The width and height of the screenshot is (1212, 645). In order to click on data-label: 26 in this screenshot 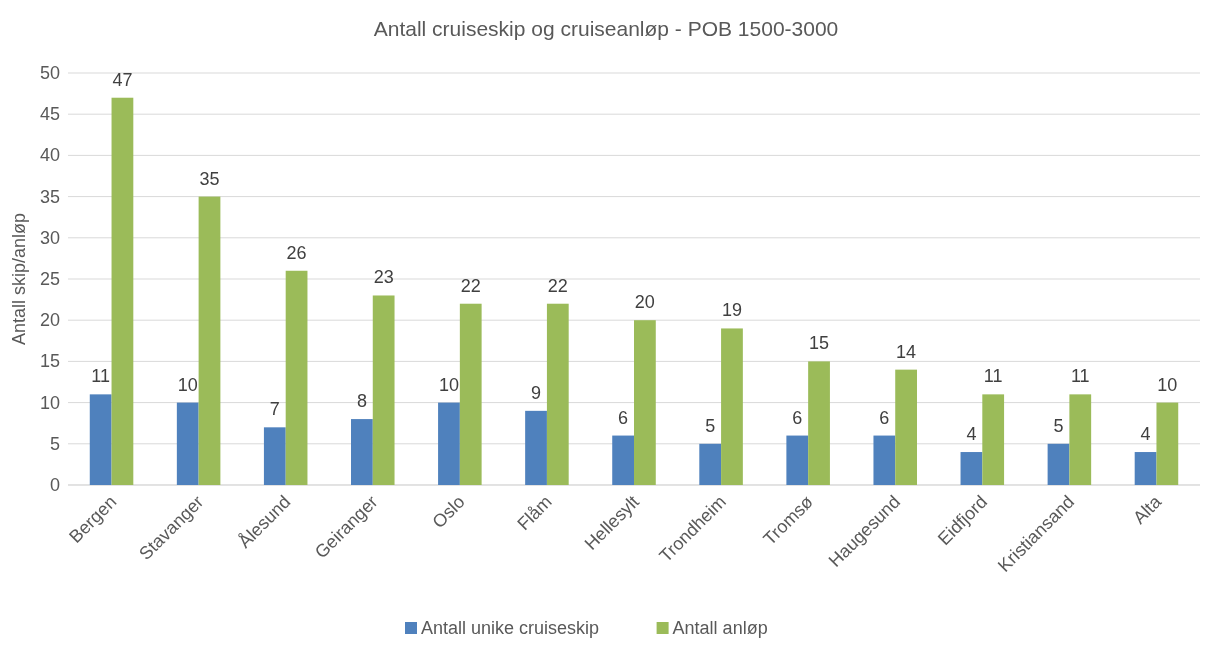, I will do `click(296, 252)`.